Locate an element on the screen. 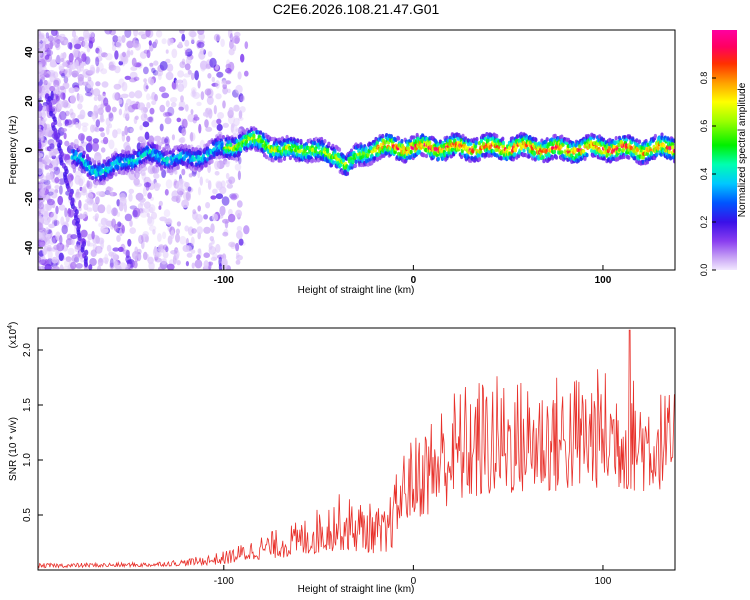  colorbar-tick-label: 0.6 is located at coordinates (704, 126).